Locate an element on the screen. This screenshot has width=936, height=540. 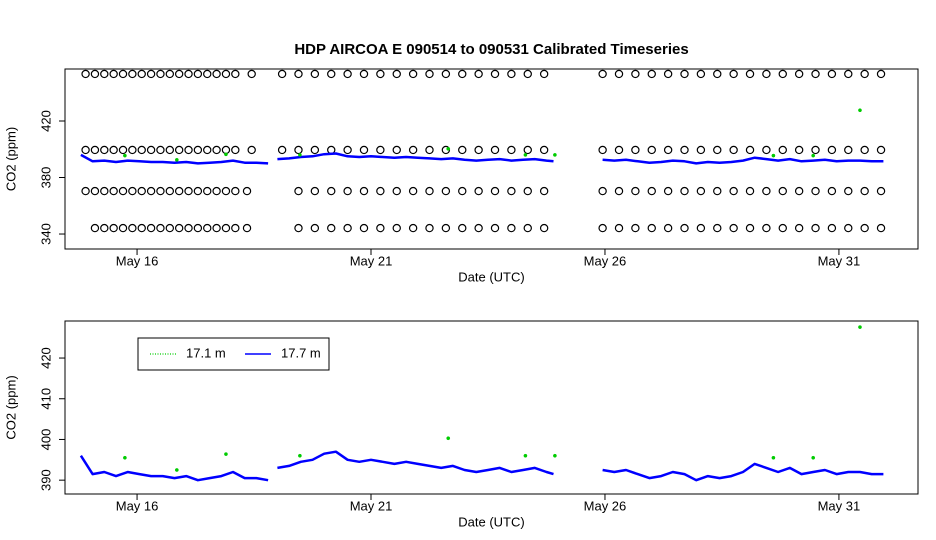
y-tick-label: 400 is located at coordinates (45, 440).